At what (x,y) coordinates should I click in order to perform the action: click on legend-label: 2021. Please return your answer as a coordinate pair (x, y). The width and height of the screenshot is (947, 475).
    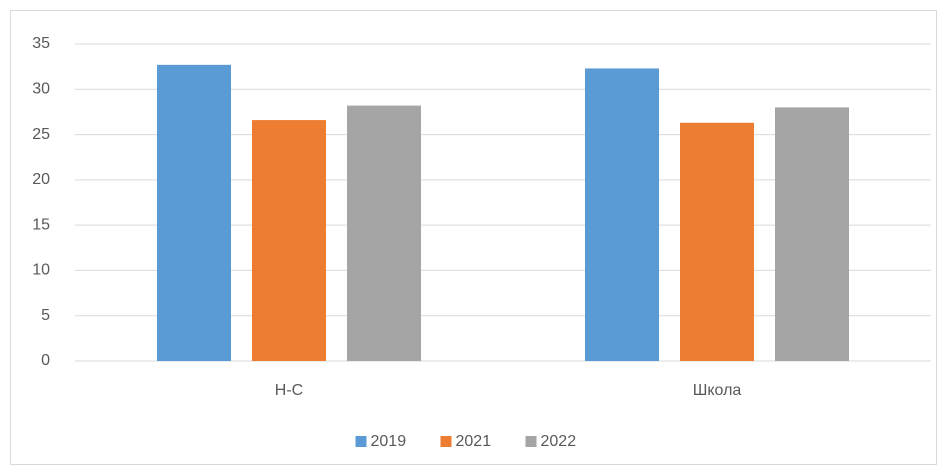
    Looking at the image, I should click on (474, 441).